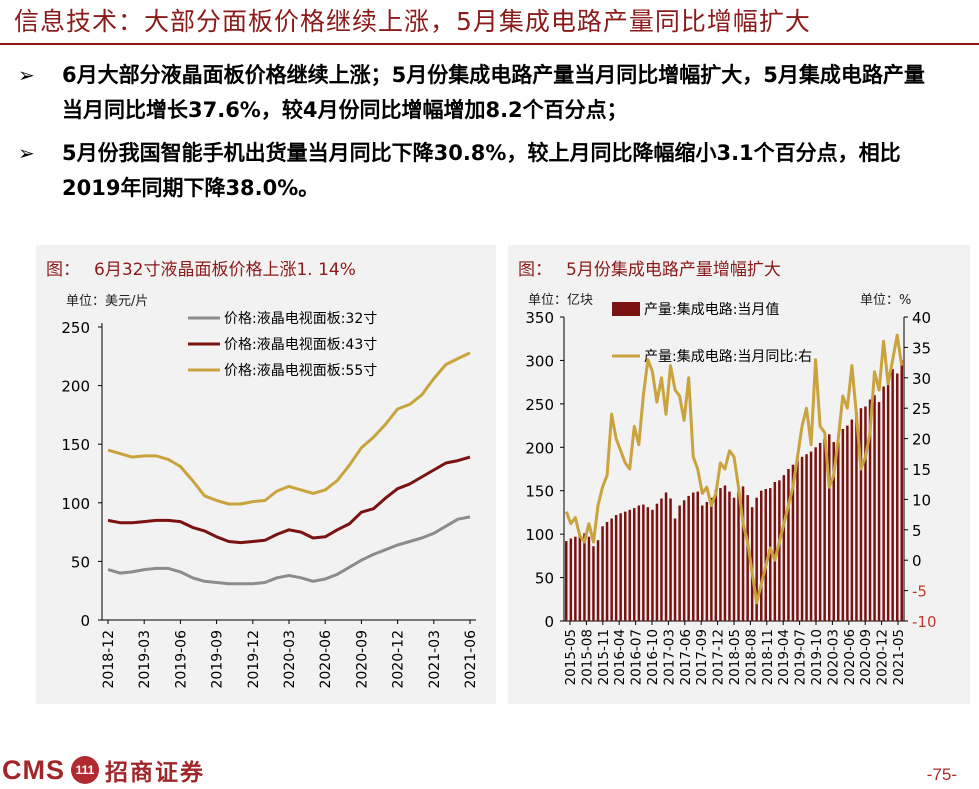 This screenshot has width=979, height=789. What do you see at coordinates (85, 770) in the screenshot?
I see `company-badge-icon: 111` at bounding box center [85, 770].